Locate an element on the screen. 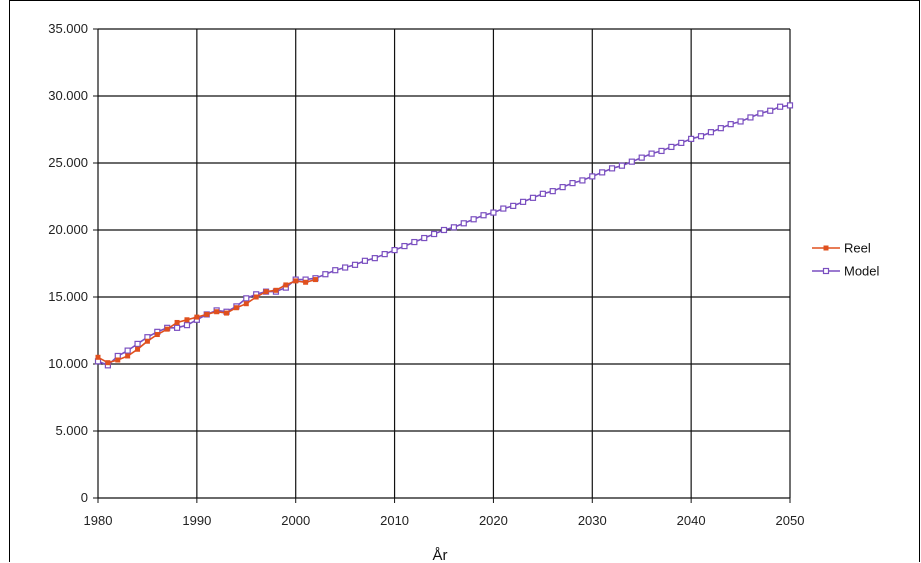  x-tick-label: 2010 is located at coordinates (394, 520).